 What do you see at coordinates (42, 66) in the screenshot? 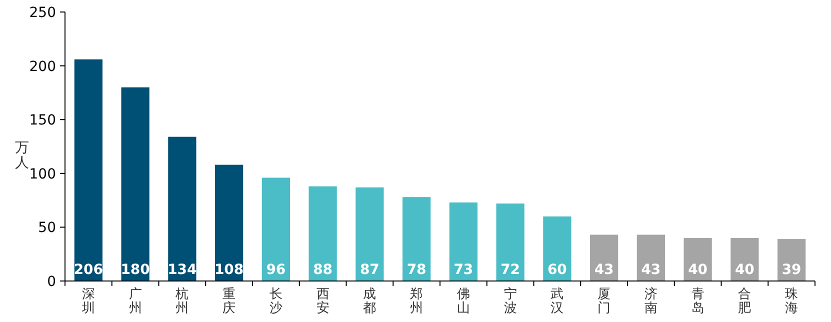
I see `y-tick-label: 200` at bounding box center [42, 66].